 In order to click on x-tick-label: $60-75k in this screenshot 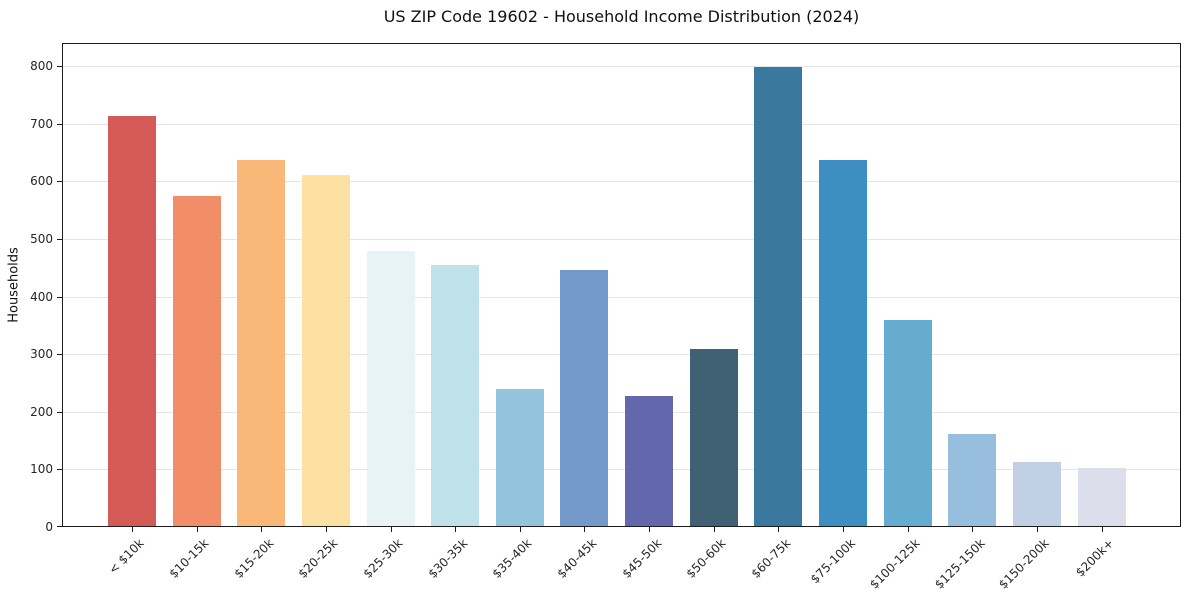, I will do `click(771, 558)`.